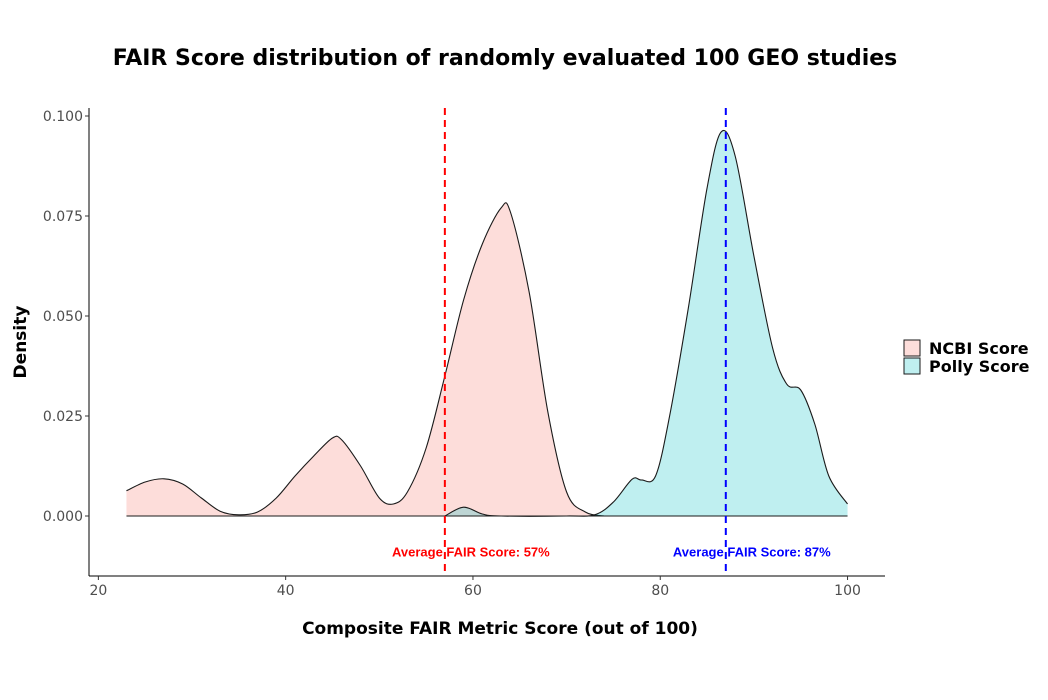 The width and height of the screenshot is (1048, 700). Describe the element at coordinates (847, 591) in the screenshot. I see `x-tick-label: 100` at that location.